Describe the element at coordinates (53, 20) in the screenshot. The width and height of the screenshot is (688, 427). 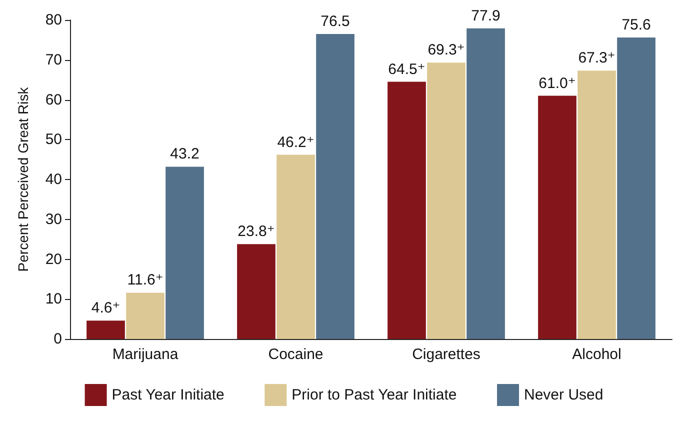
I see `y-tick-label: 80` at that location.